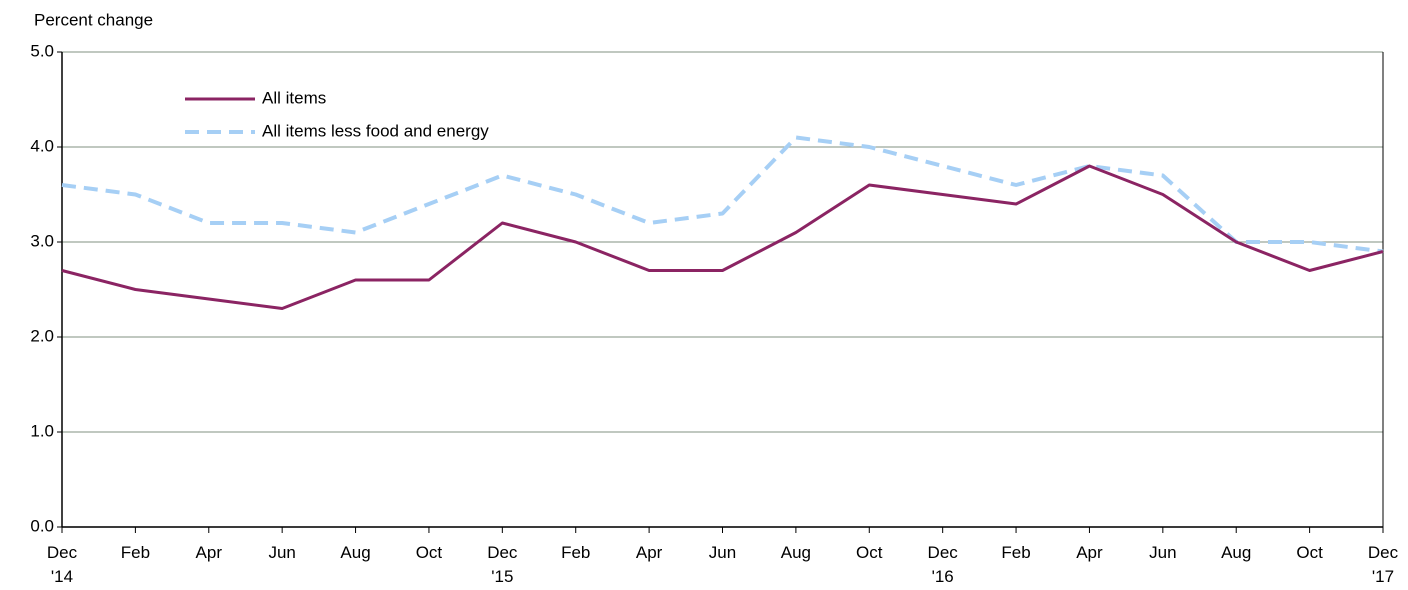  I want to click on legend-label: All items, so click(294, 97).